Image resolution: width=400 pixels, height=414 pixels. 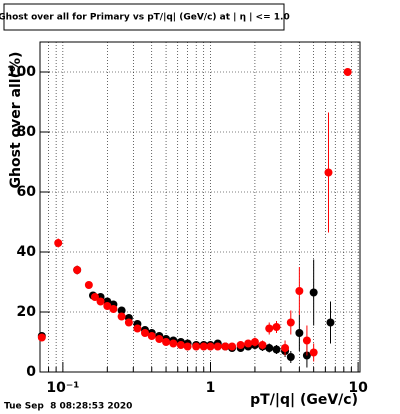 What do you see at coordinates (21, 72) in the screenshot?
I see `y-tick-label: 100` at bounding box center [21, 72].